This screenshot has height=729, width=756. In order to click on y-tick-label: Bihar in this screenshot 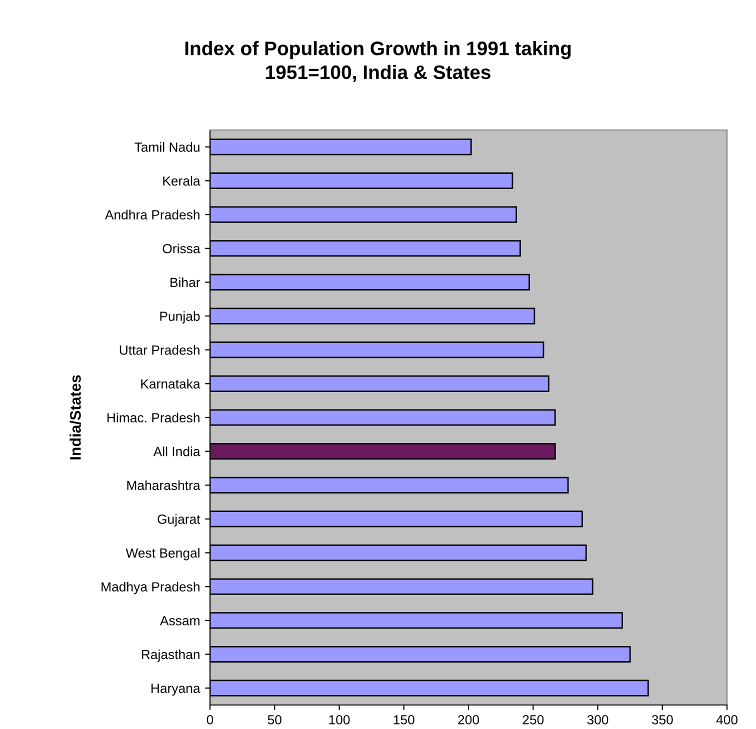, I will do `click(185, 282)`.